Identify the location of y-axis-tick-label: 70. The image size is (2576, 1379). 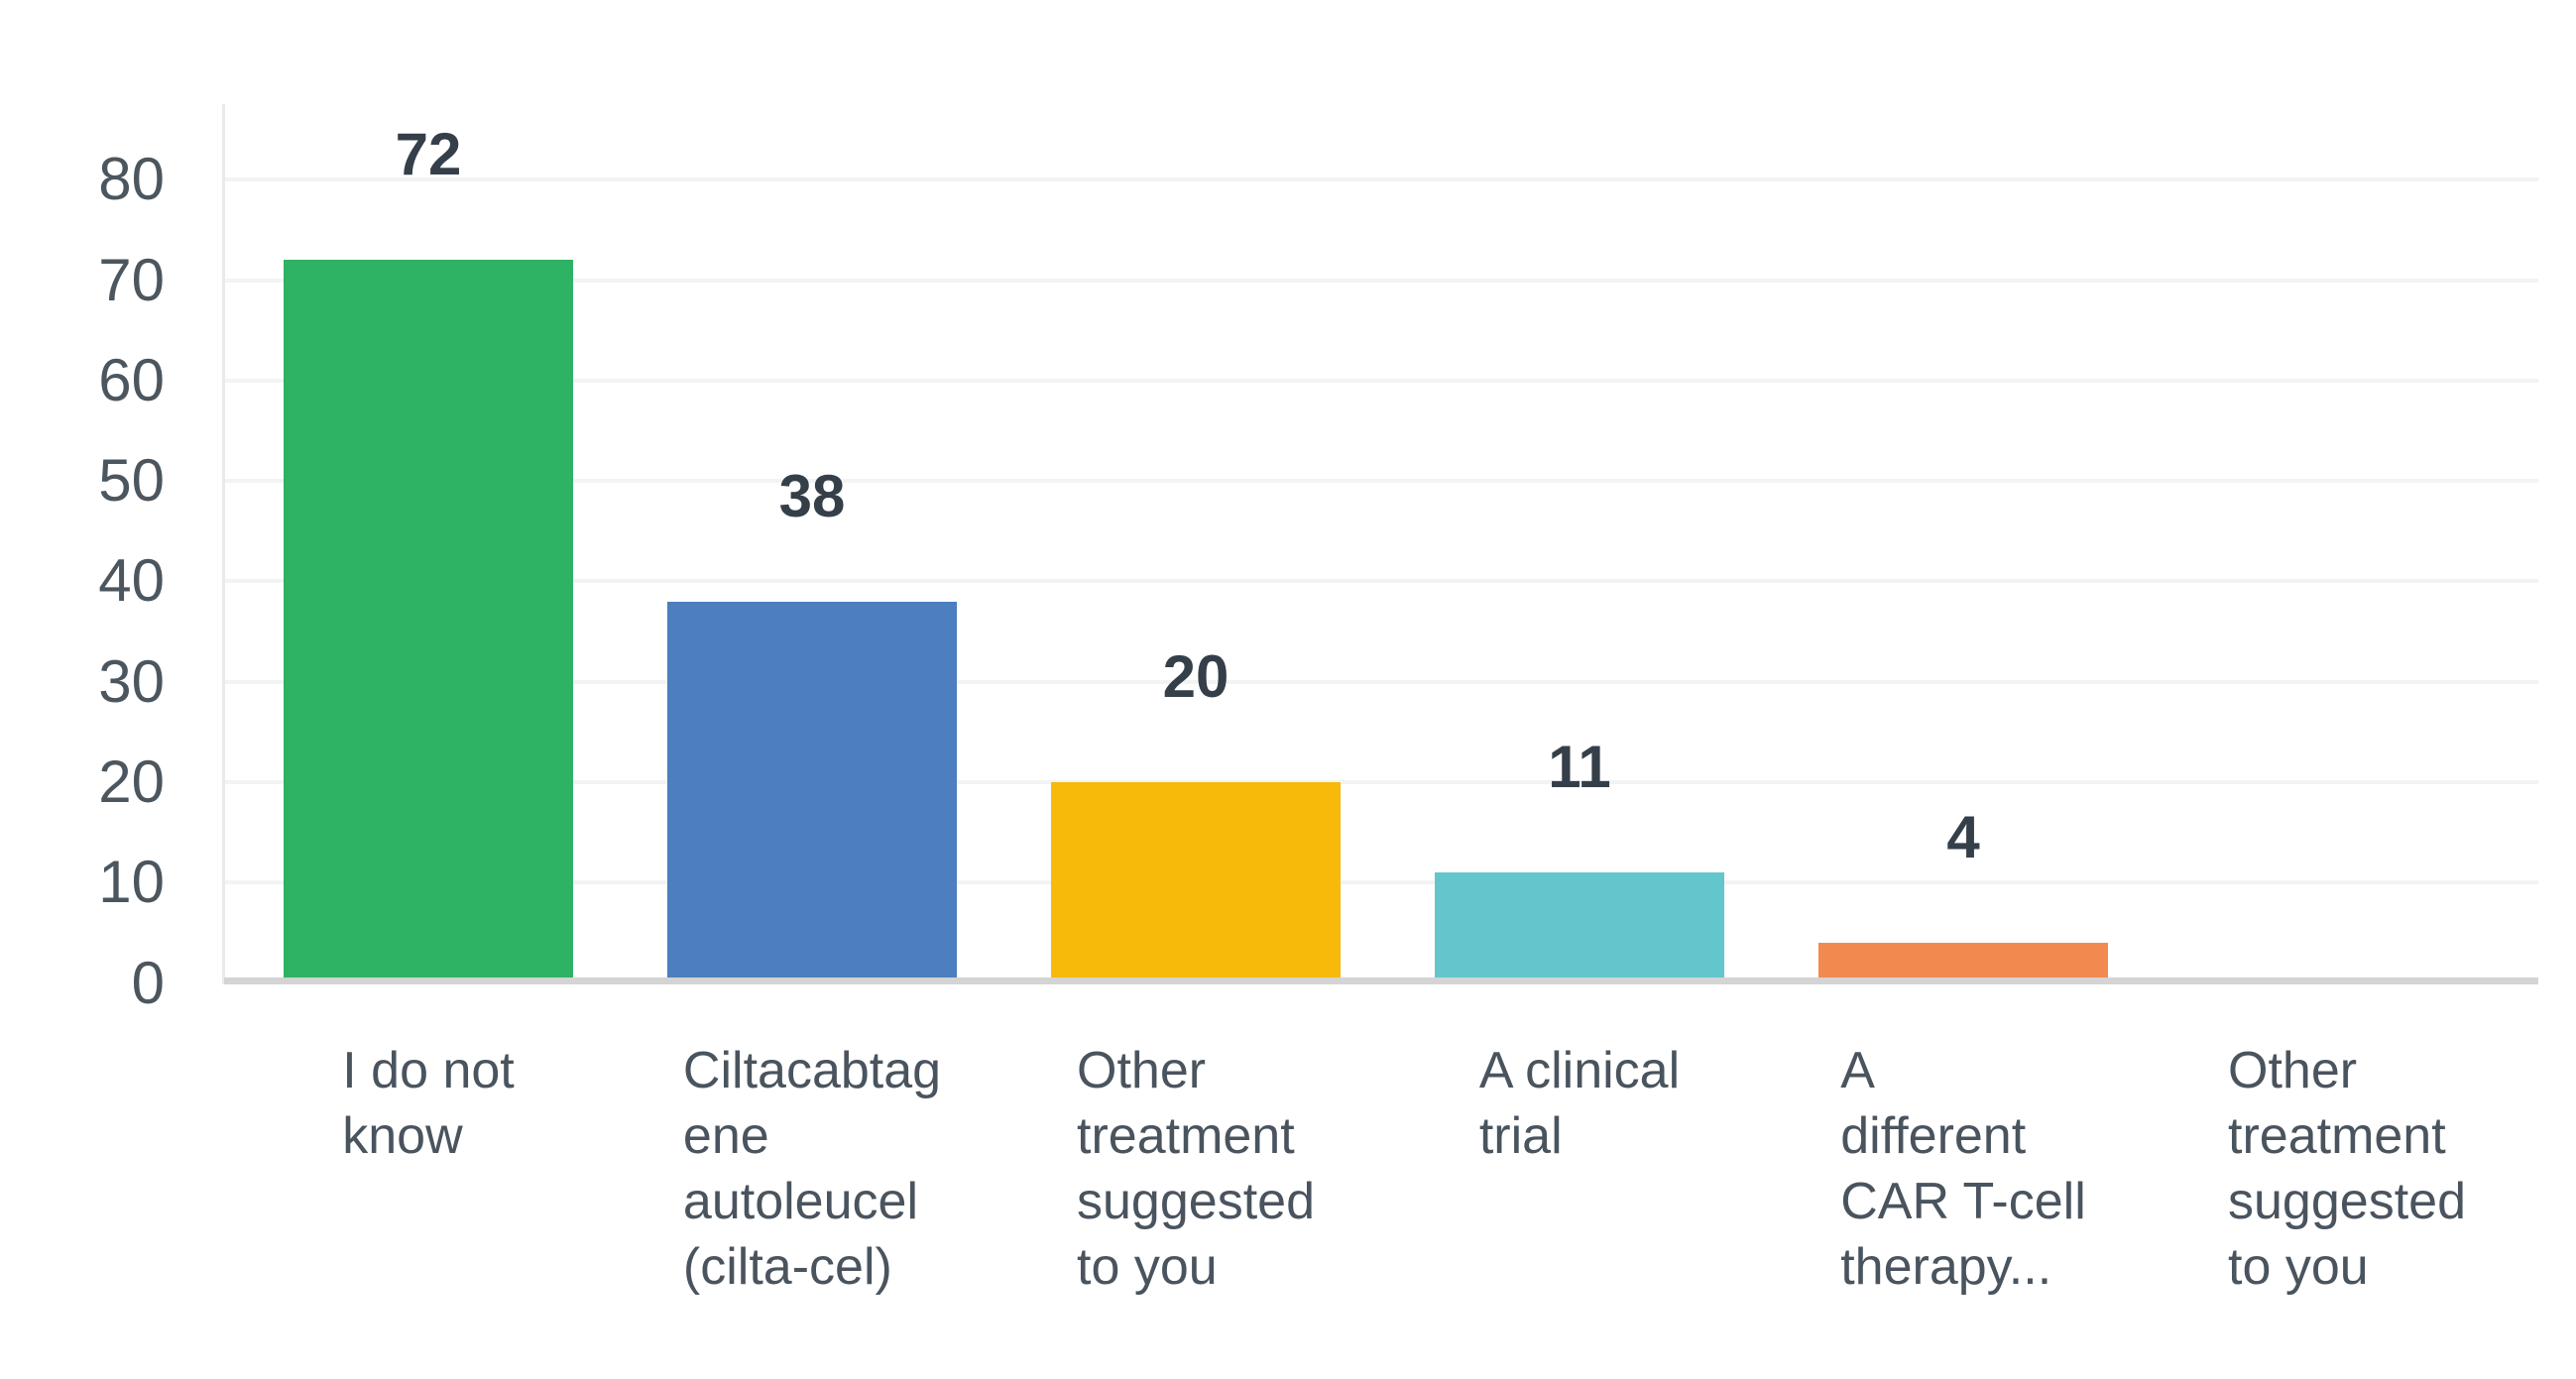
(131, 280).